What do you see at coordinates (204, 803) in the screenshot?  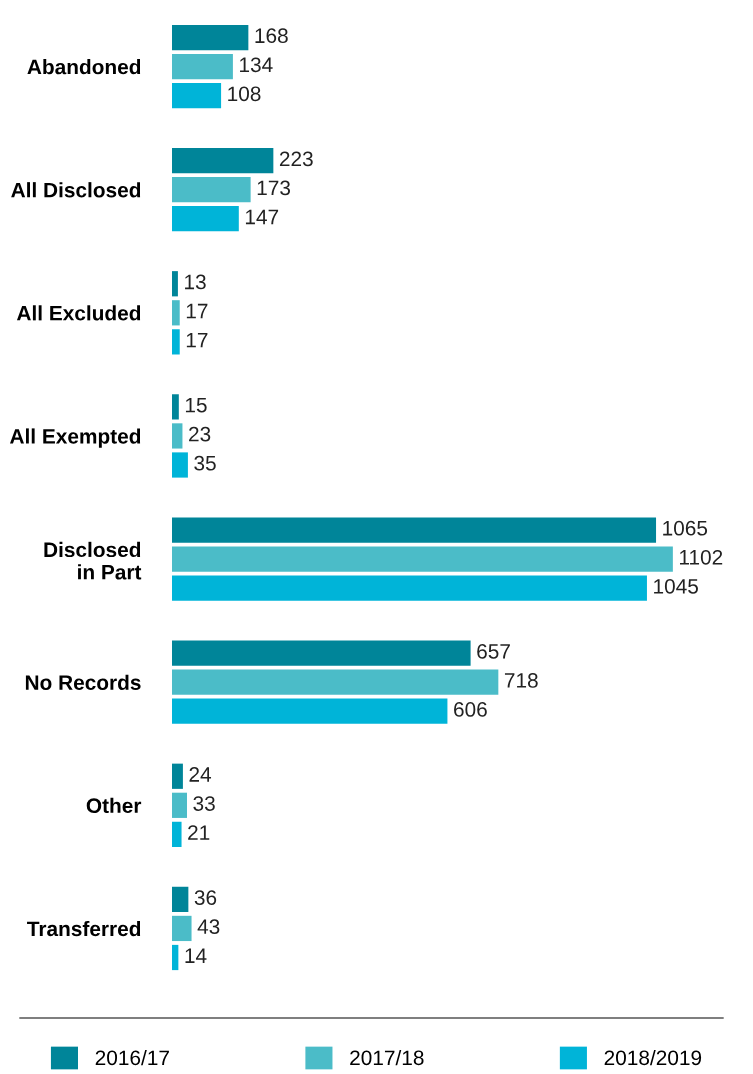 I see `data-label: 33` at bounding box center [204, 803].